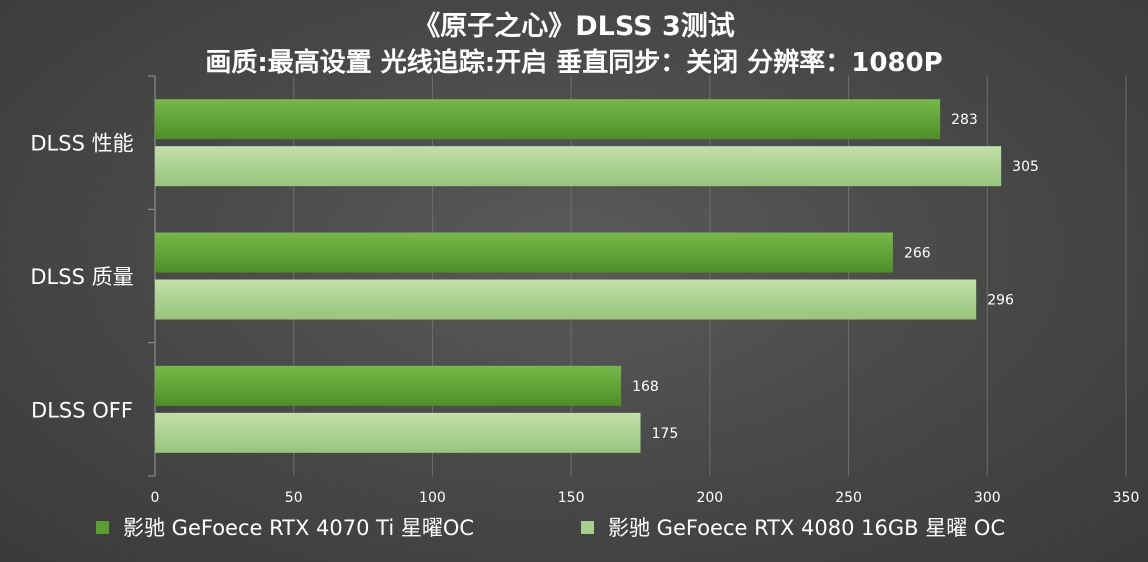 The width and height of the screenshot is (1148, 562). I want to click on data-label: 283, so click(964, 120).